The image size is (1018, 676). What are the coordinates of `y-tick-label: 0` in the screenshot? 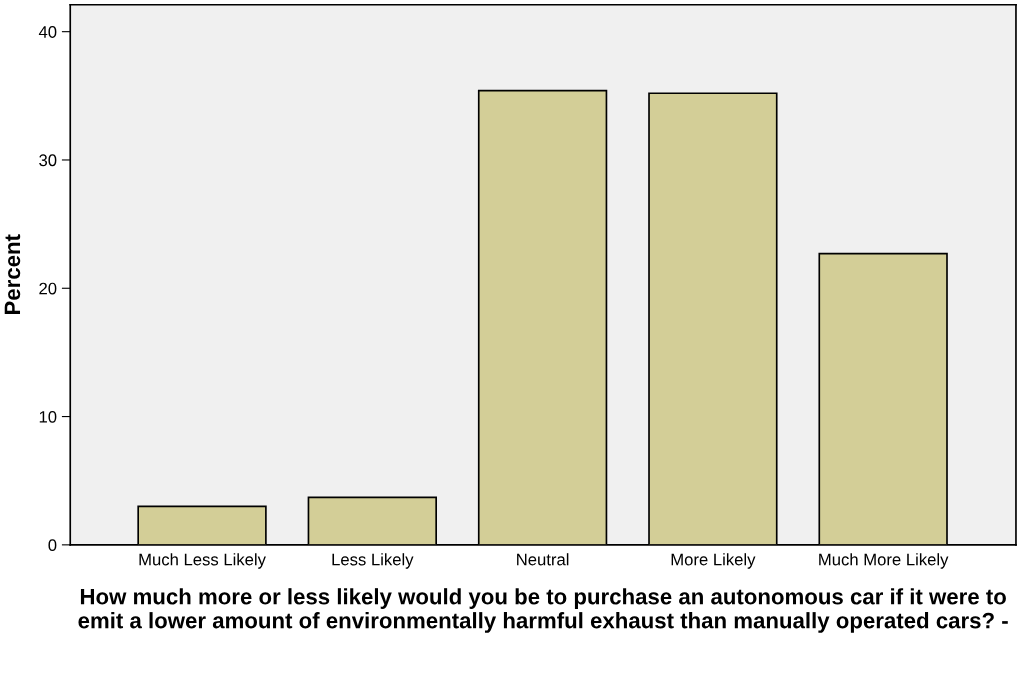 It's located at (52, 545).